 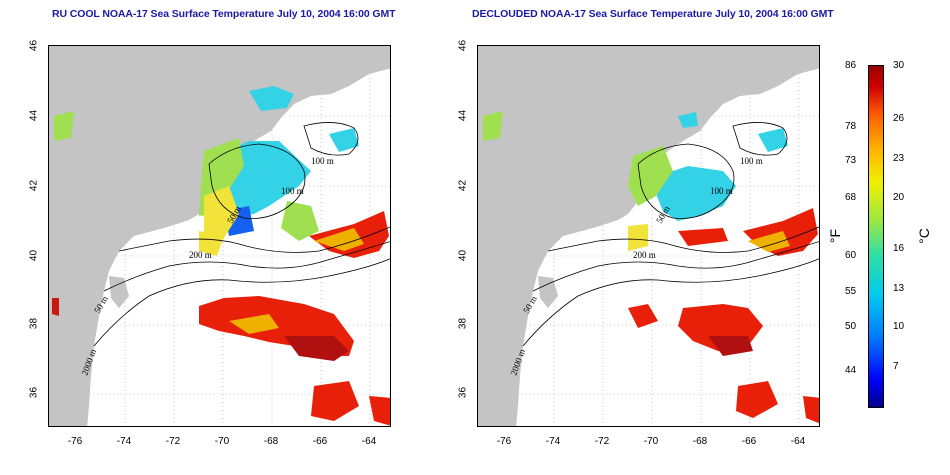 I want to click on colorbar-f-label: 44, so click(x=851, y=370).